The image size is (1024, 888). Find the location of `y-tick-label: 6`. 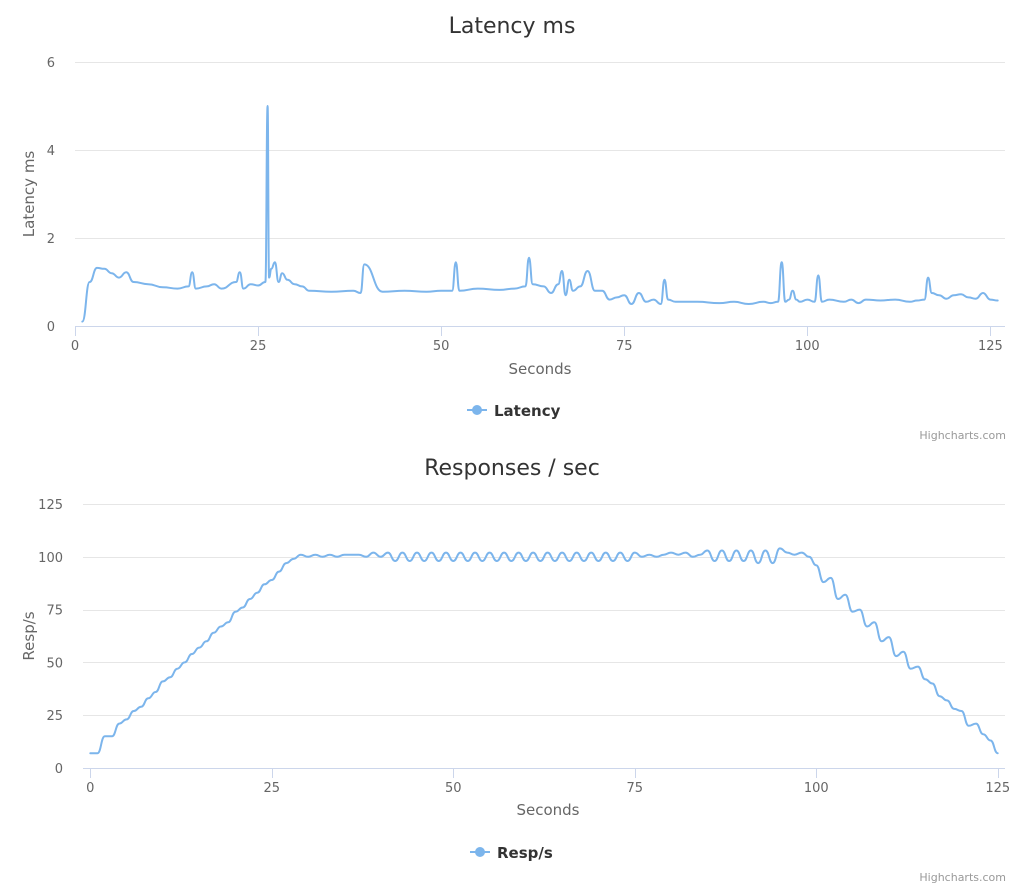

y-tick-label: 6 is located at coordinates (51, 63).